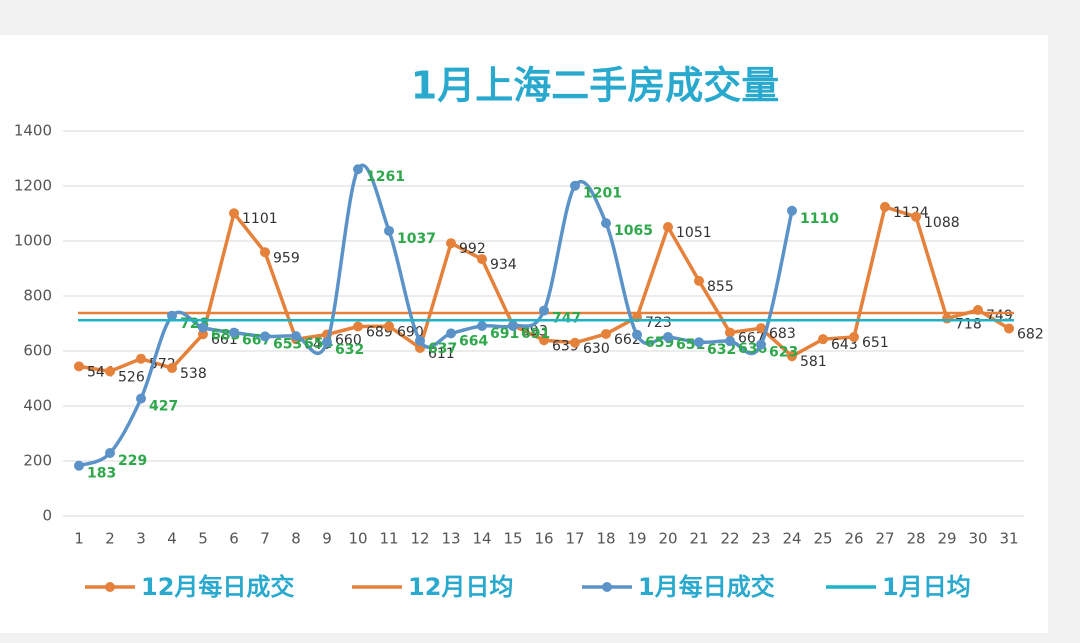 Image resolution: width=1080 pixels, height=643 pixels. What do you see at coordinates (782, 334) in the screenshot?
I see `data-label: 683` at bounding box center [782, 334].